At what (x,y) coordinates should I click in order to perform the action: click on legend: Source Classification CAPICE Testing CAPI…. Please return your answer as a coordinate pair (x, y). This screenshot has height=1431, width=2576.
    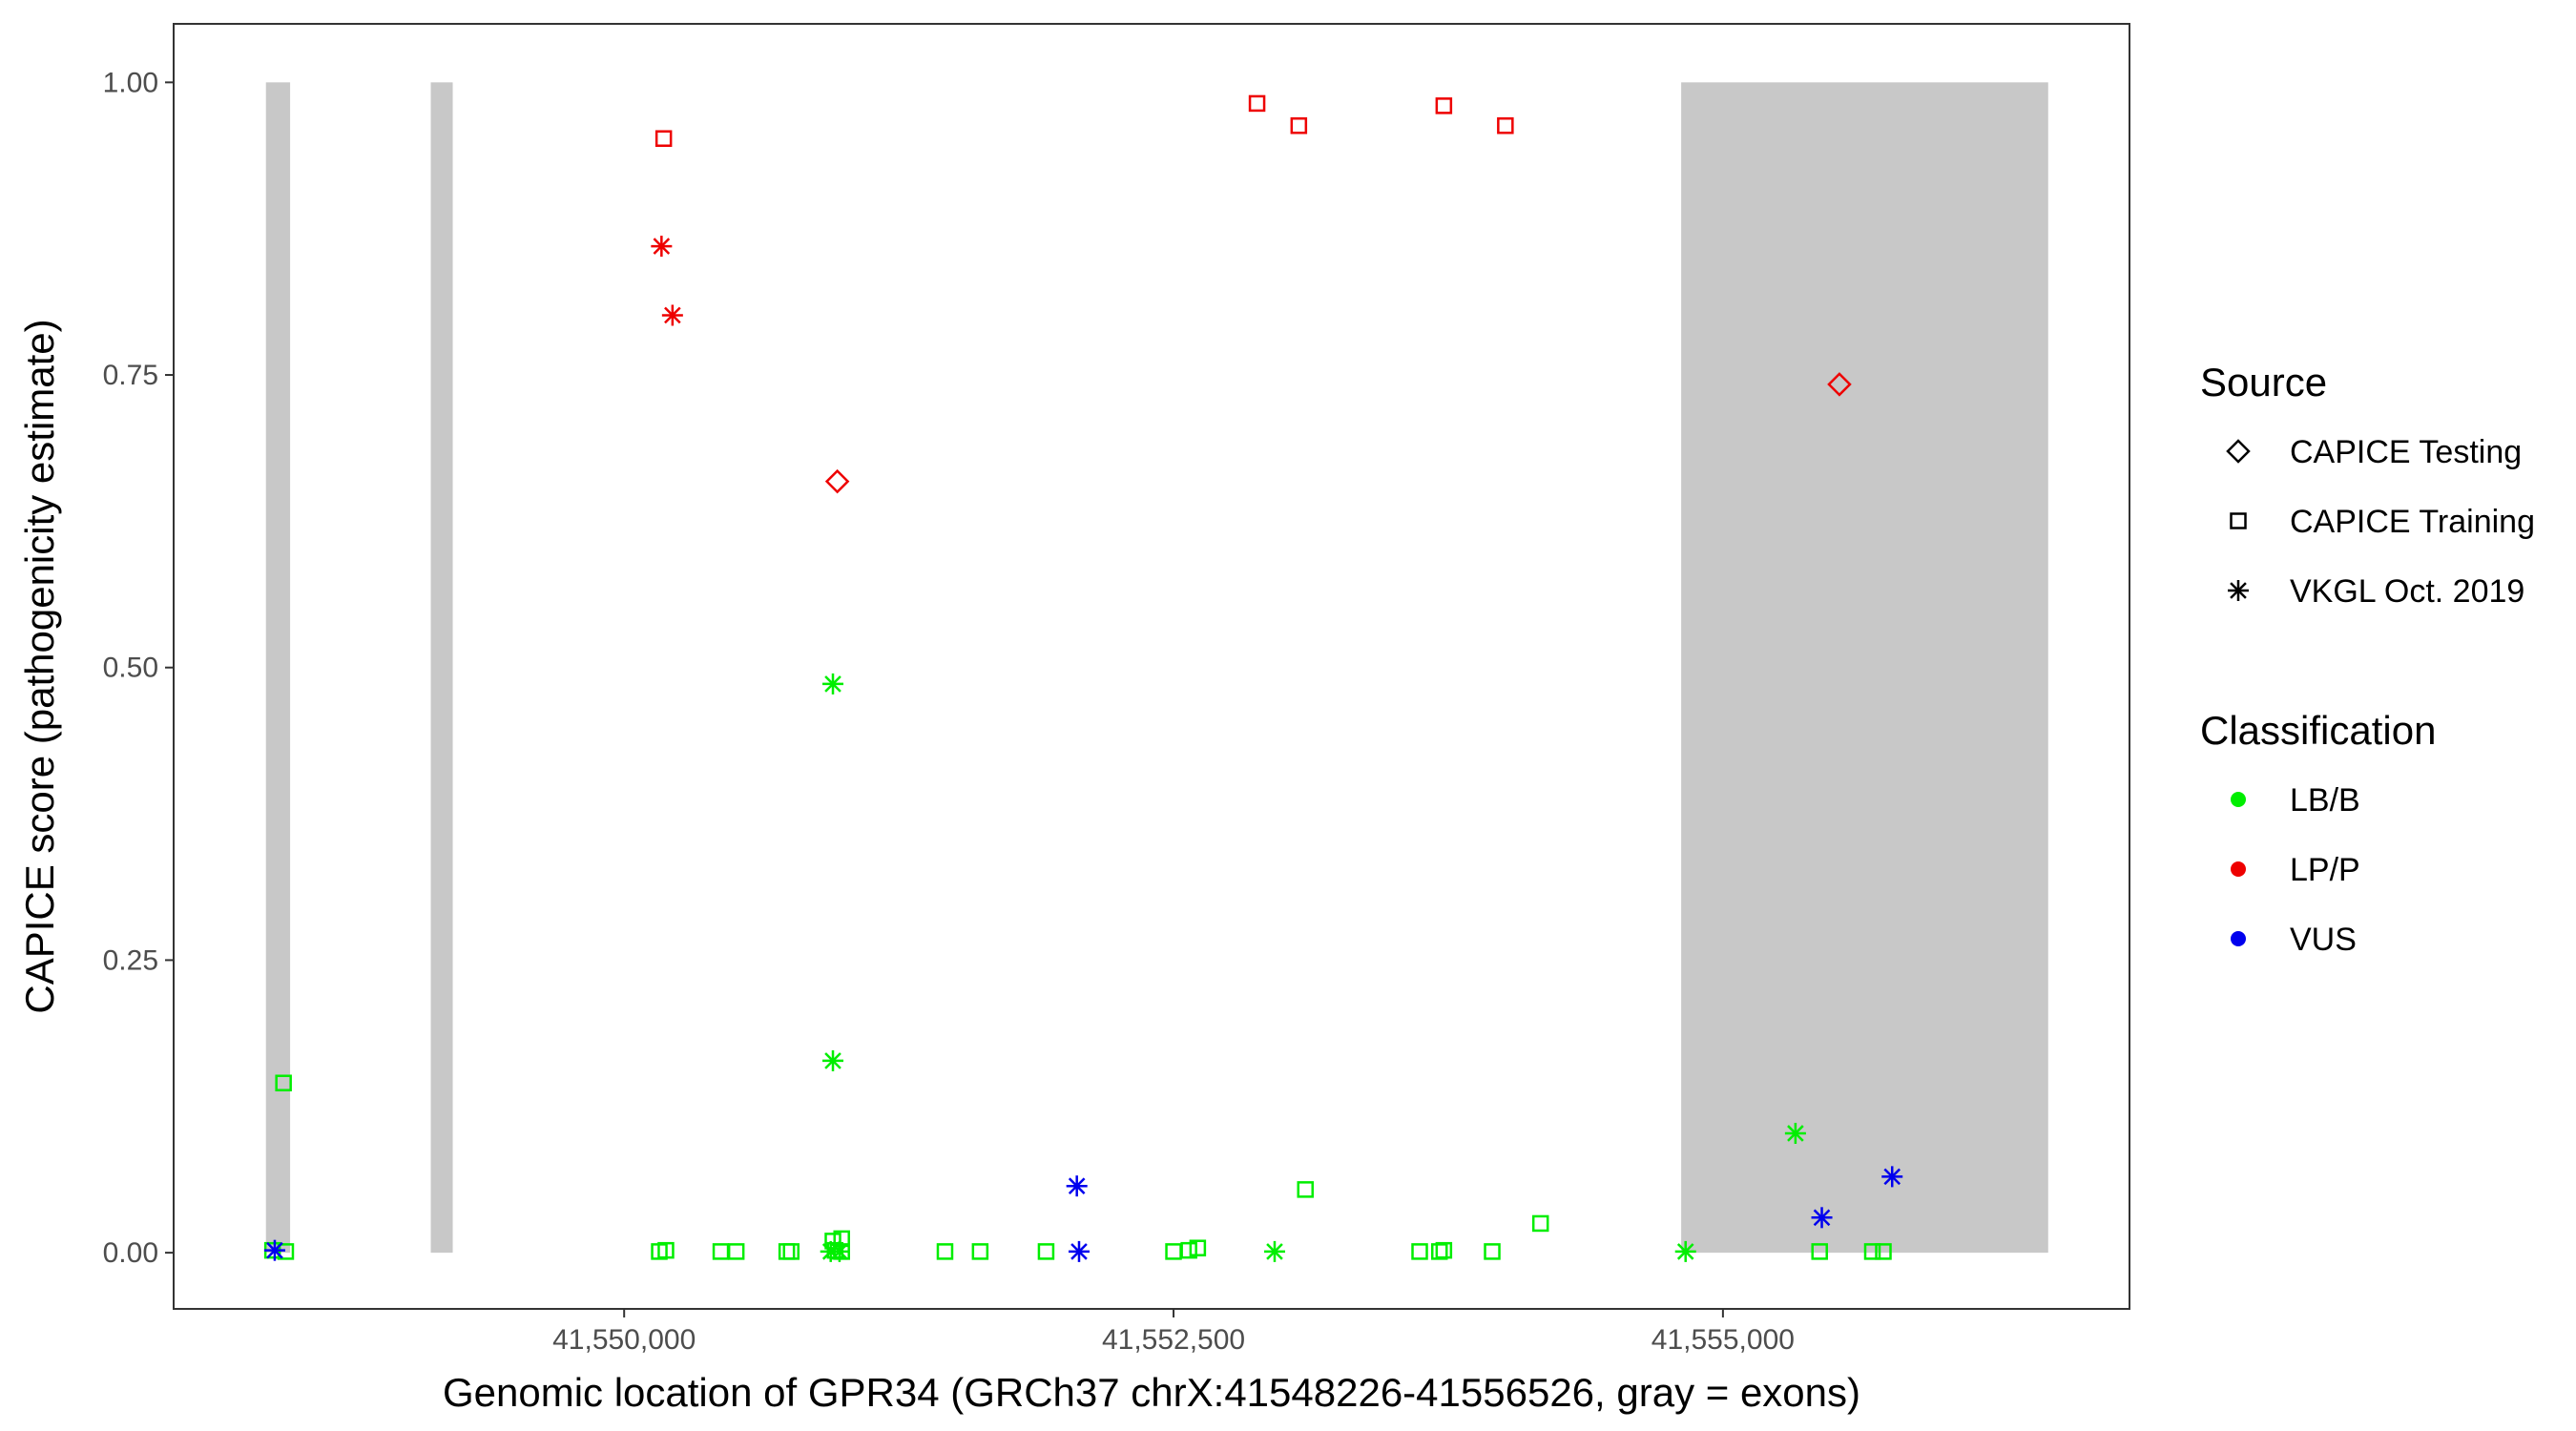
    Looking at the image, I should click on (2367, 659).